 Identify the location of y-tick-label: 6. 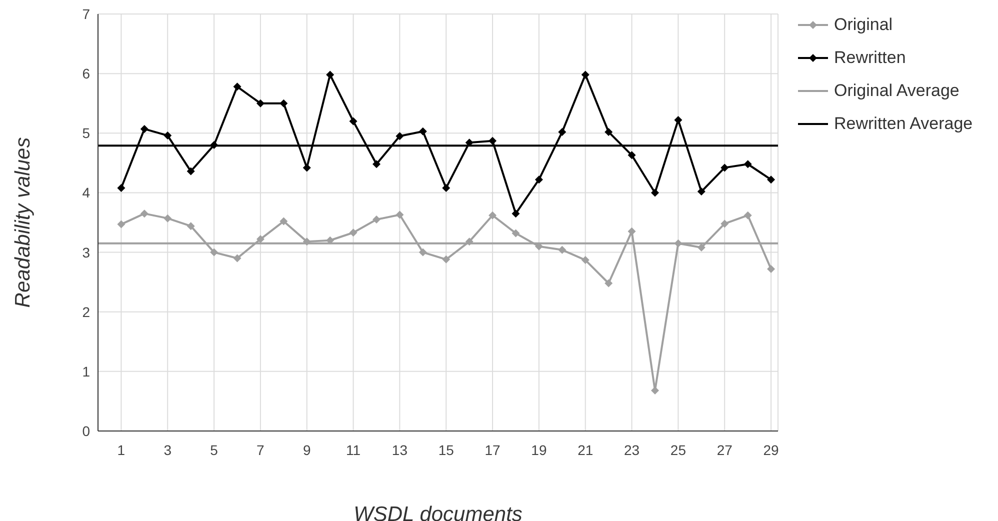
(86, 74).